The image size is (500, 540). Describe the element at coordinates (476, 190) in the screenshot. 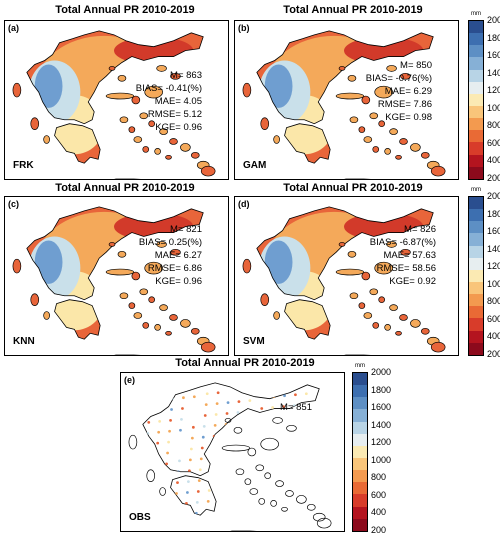

I see `colorbar-unit-middle: mm` at that location.